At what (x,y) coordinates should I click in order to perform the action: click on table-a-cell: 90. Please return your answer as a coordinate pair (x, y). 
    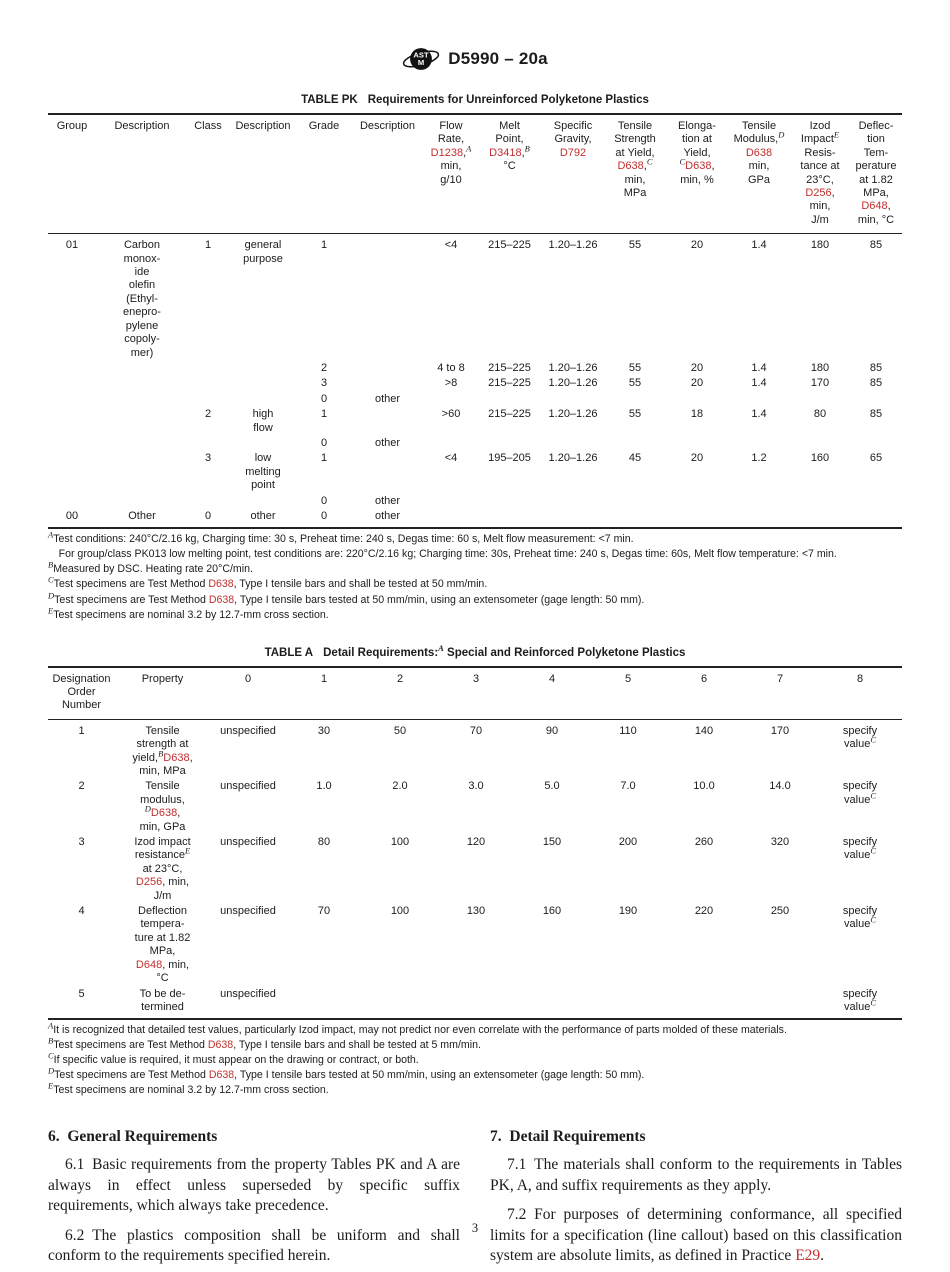
    Looking at the image, I should click on (552, 730).